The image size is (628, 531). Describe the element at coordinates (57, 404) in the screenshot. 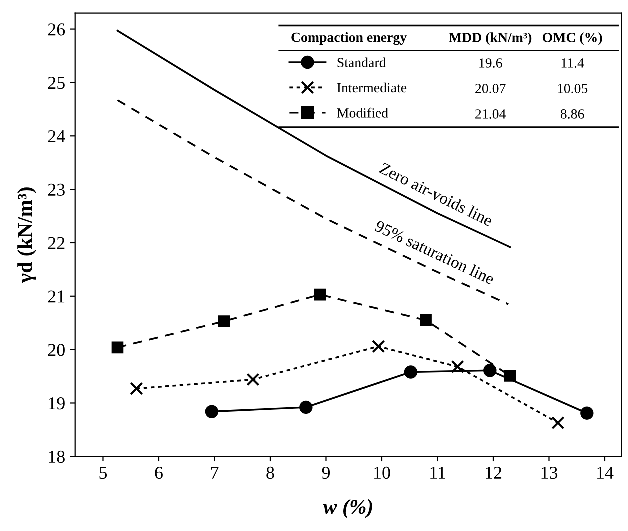

I see `y-tick-label: 19` at that location.